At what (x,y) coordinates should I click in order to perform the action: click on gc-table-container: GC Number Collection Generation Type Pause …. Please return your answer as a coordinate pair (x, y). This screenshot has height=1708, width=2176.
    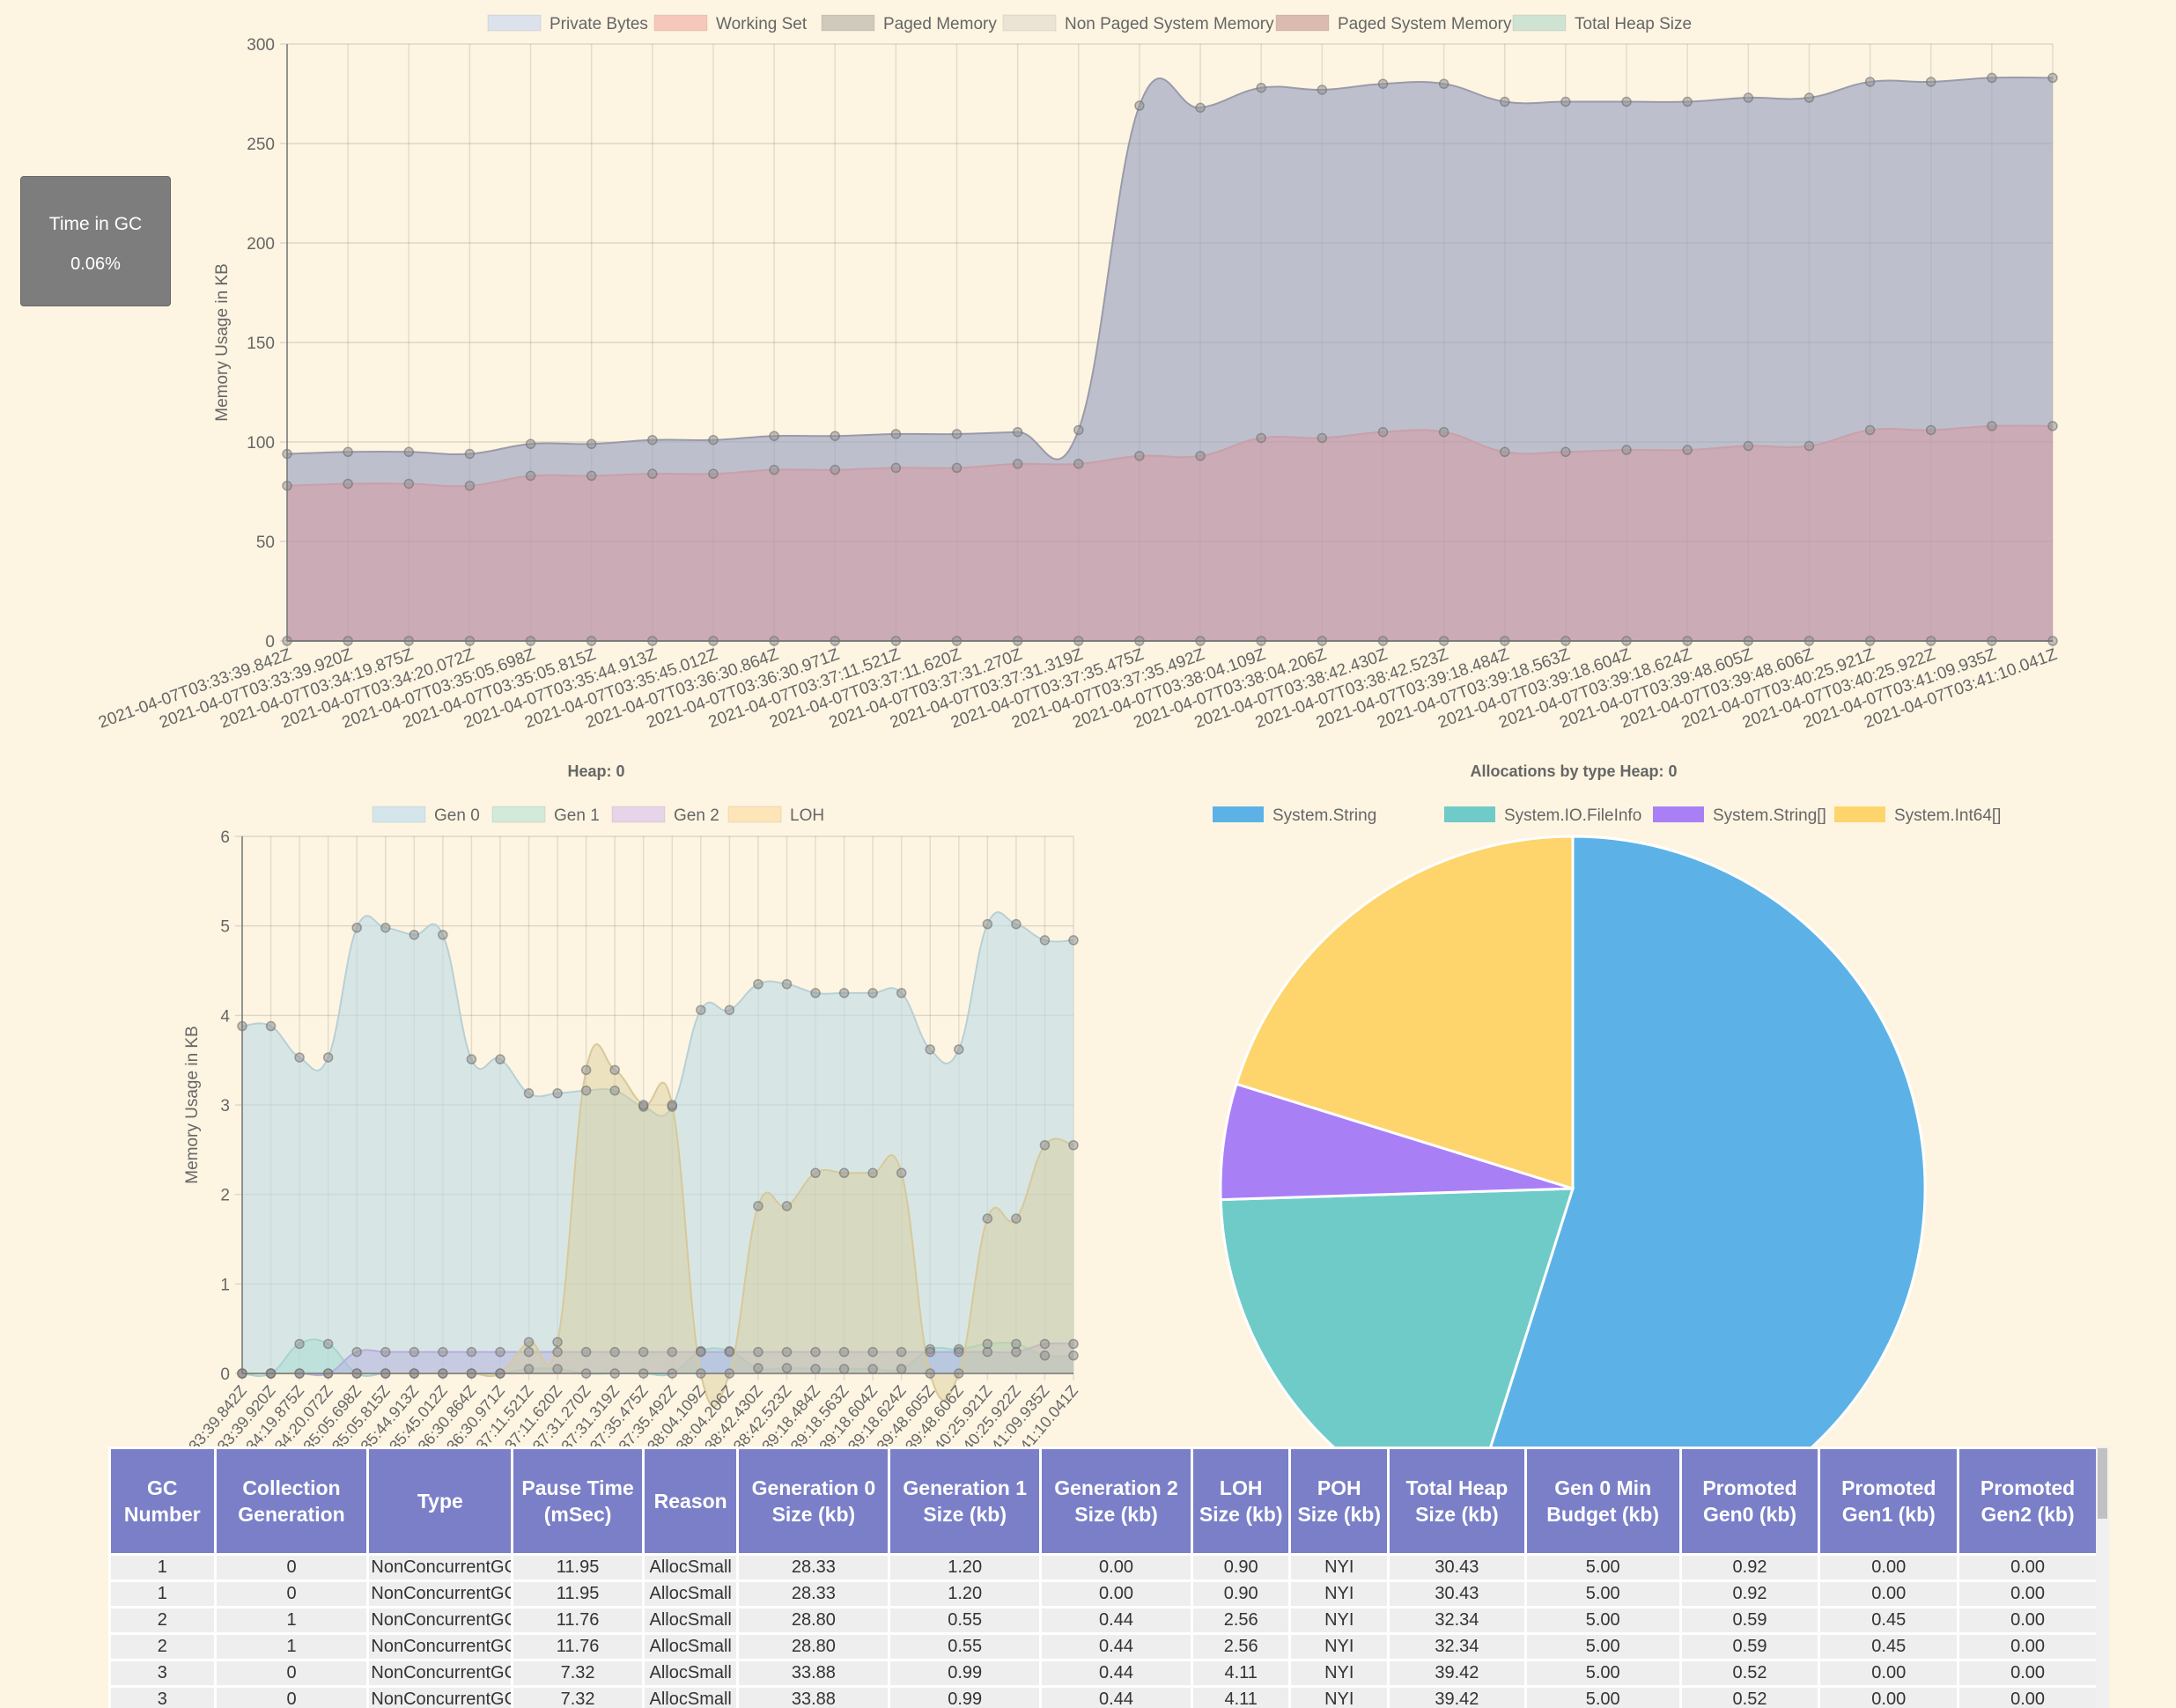
    Looking at the image, I should click on (1108, 1577).